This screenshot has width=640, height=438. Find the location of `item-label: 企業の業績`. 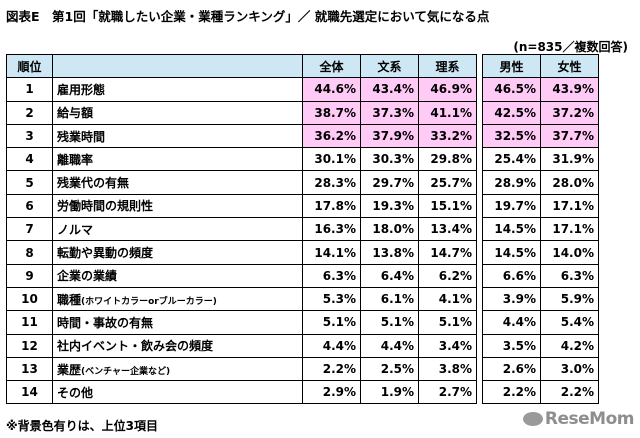

item-label: 企業の業績 is located at coordinates (87, 276).